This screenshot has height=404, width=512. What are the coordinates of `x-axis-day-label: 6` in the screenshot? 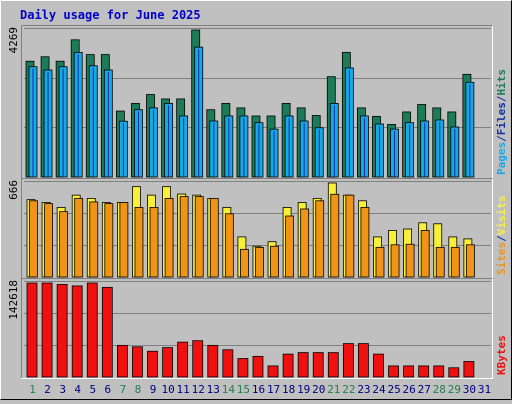 It's located at (108, 389).